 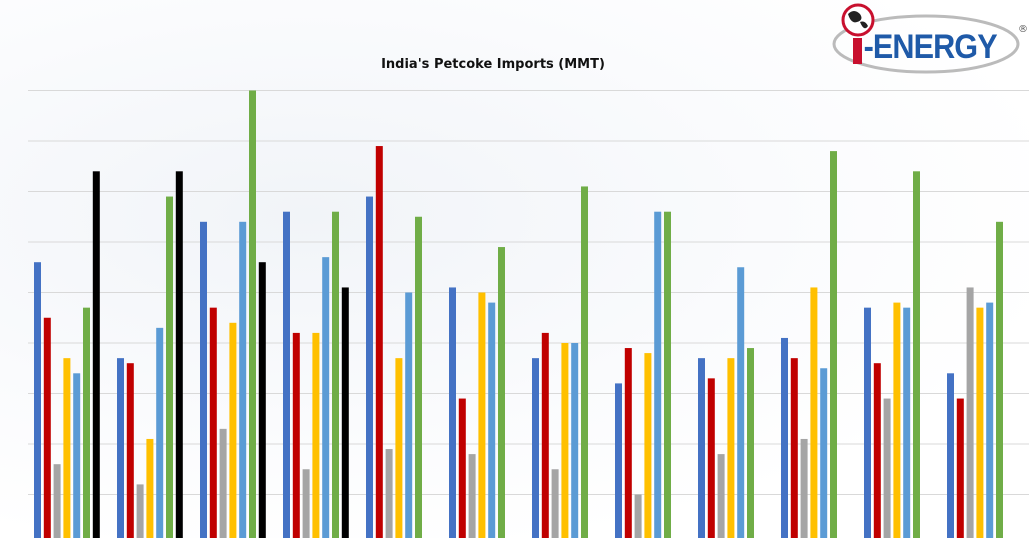 I want to click on registered-mark: ®, so click(x=1023, y=29).